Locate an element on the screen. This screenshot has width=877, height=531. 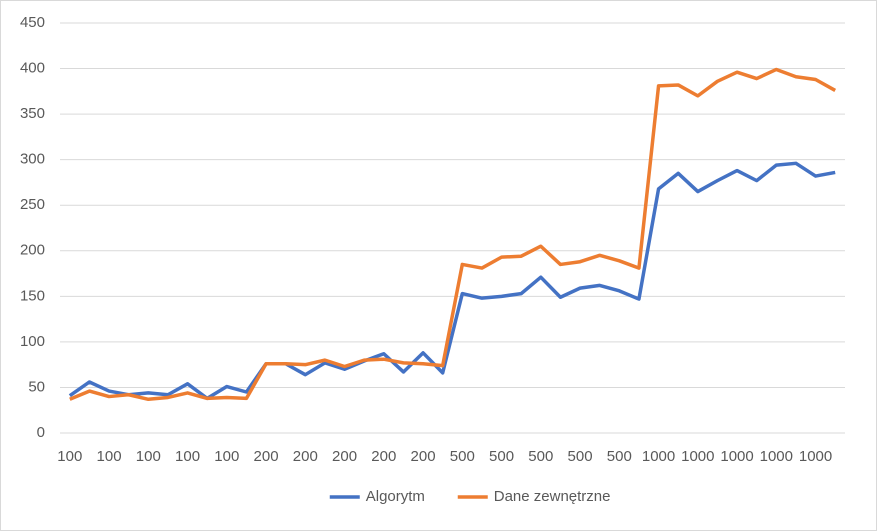
legend-label: Dane zewnętrzne is located at coordinates (552, 496).